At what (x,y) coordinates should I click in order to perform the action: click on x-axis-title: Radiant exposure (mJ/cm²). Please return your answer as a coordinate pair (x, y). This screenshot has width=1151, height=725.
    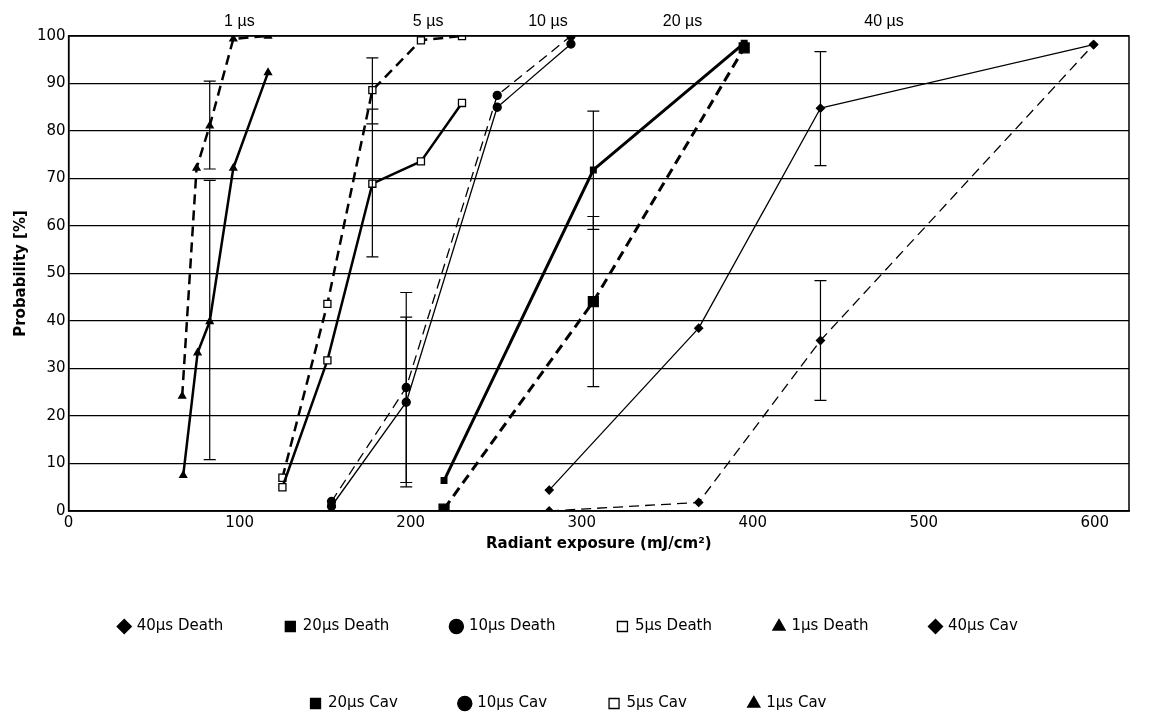
    Looking at the image, I should click on (599, 542).